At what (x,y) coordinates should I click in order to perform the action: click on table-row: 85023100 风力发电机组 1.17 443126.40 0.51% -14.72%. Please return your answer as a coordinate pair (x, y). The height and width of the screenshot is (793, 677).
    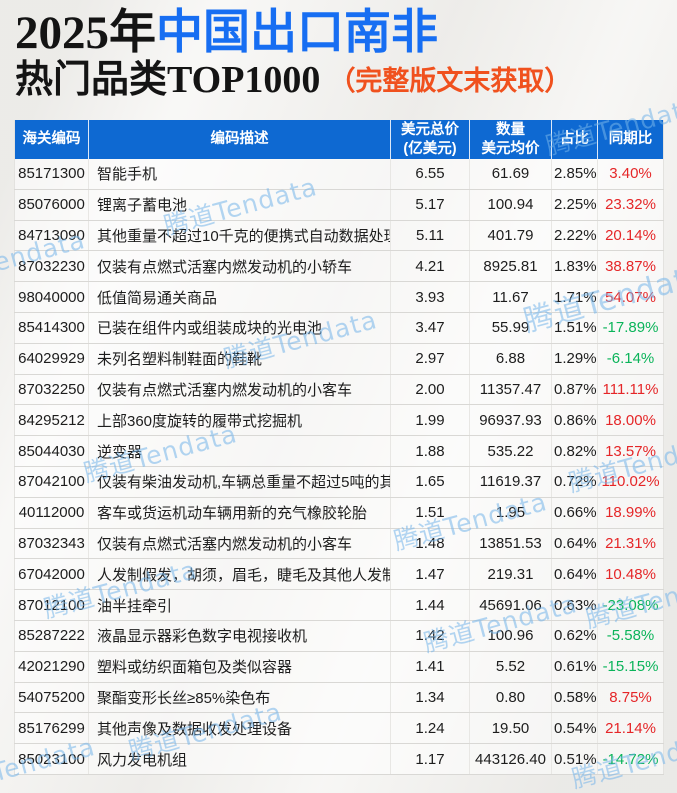
    Looking at the image, I should click on (339, 759).